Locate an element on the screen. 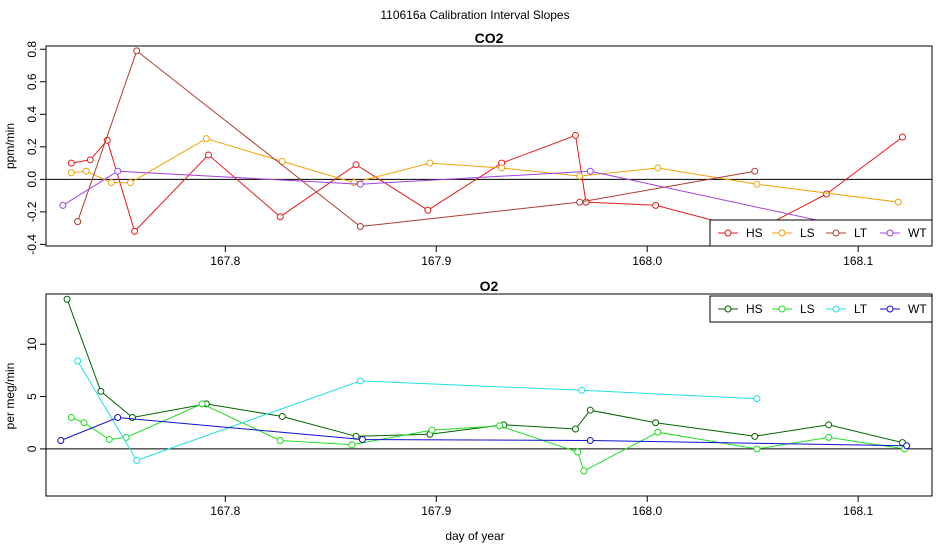 Image resolution: width=950 pixels, height=550 pixels. o2-series-line-lt is located at coordinates (417, 411).